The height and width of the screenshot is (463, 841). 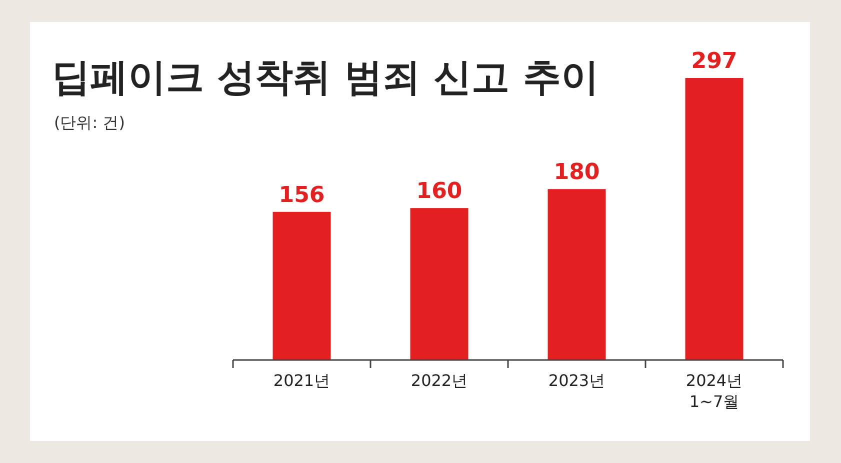 I want to click on data-label: 160, so click(x=439, y=191).